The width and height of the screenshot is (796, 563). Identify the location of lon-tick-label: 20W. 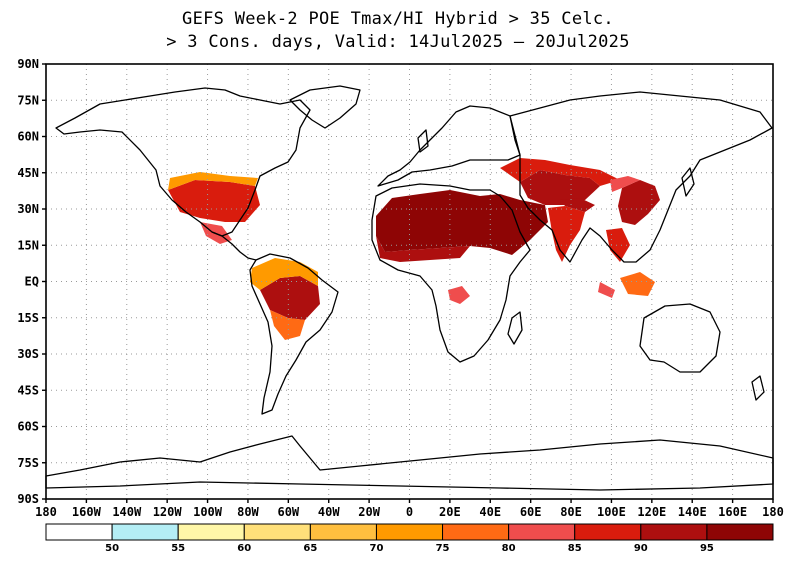
(369, 512).